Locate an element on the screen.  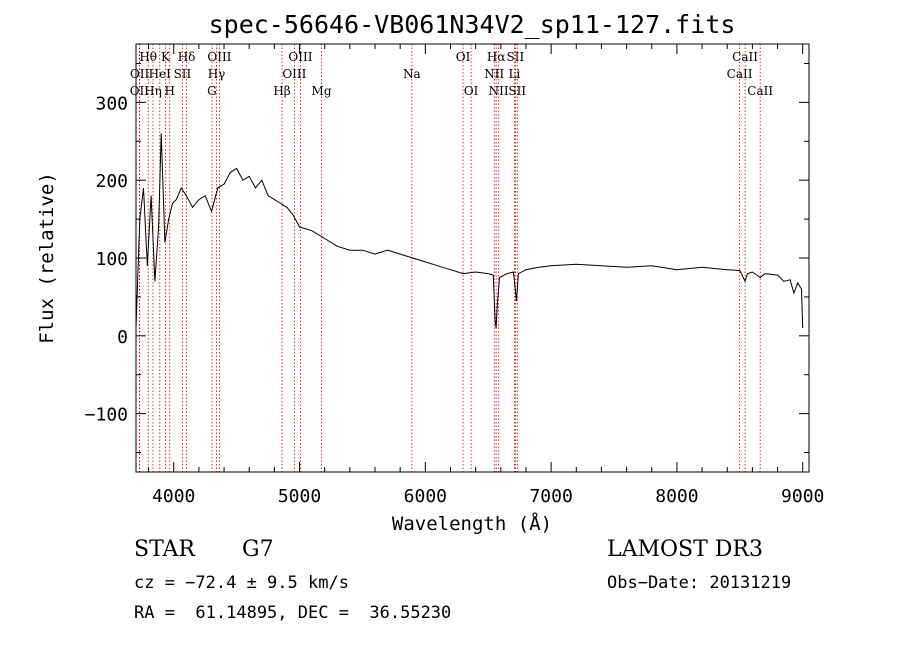
x-axis-label: Wavelength (Å) is located at coordinates (472, 523).